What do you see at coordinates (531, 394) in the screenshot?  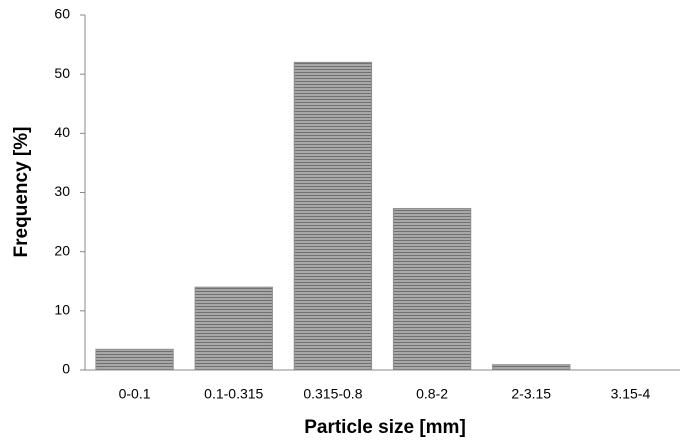 I see `x-tick-label: 2-3.15` at bounding box center [531, 394].